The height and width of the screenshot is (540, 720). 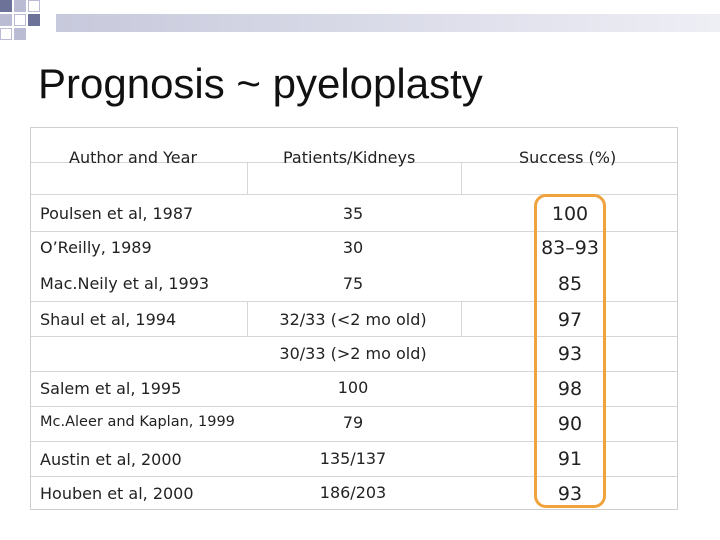 I want to click on row-3-success: 85, so click(x=570, y=284).